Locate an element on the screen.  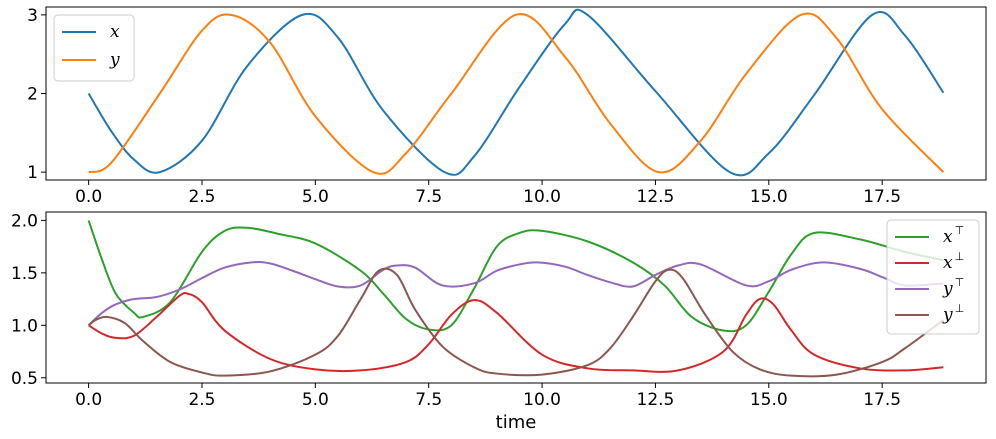
y-tick-label: 3 is located at coordinates (32, 16).